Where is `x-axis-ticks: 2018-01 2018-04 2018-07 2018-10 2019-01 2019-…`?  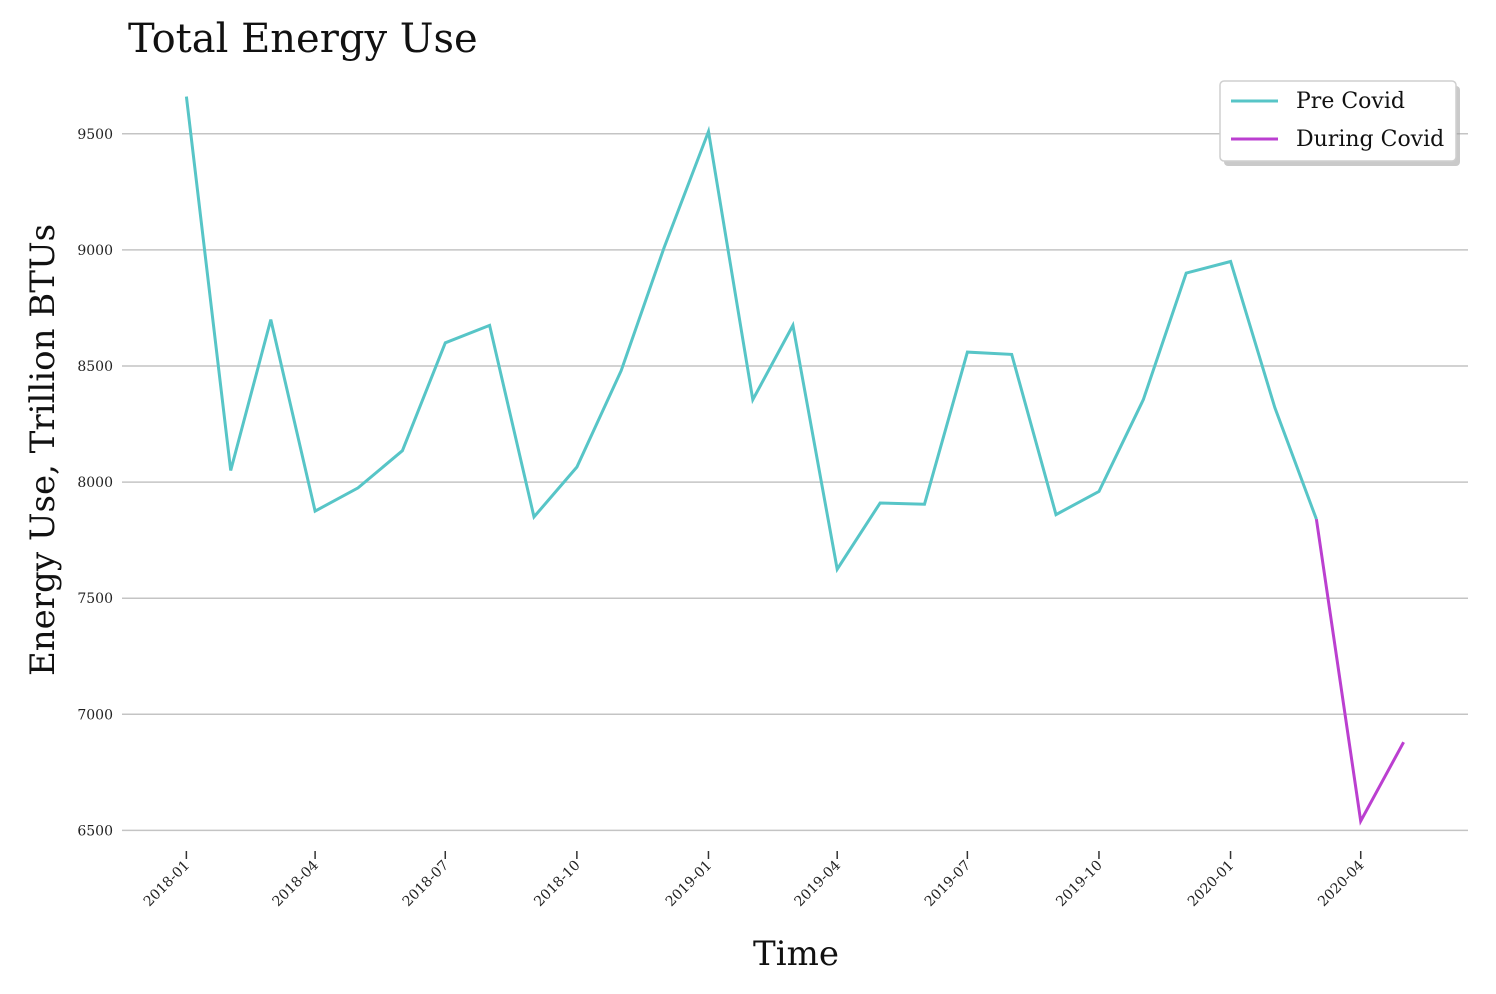 x-axis-ticks: 2018-01 2018-04 2018-07 2018-10 2019-01 2019-… is located at coordinates (754, 880).